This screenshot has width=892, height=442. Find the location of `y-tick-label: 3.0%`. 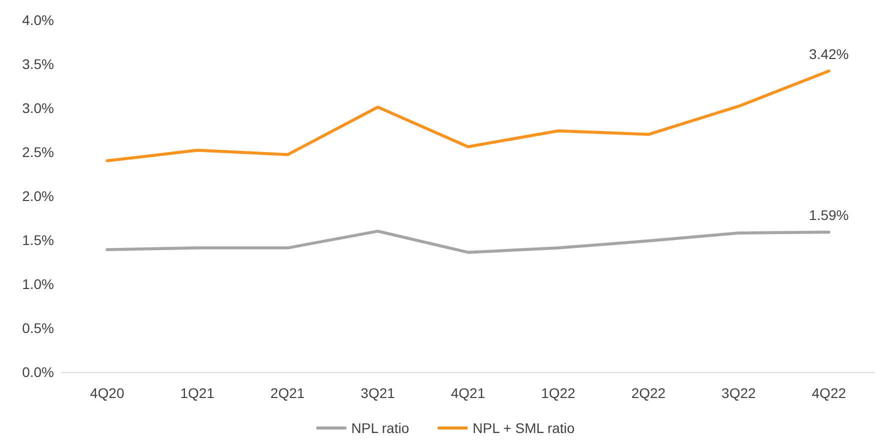

y-tick-label: 3.0% is located at coordinates (38, 108).